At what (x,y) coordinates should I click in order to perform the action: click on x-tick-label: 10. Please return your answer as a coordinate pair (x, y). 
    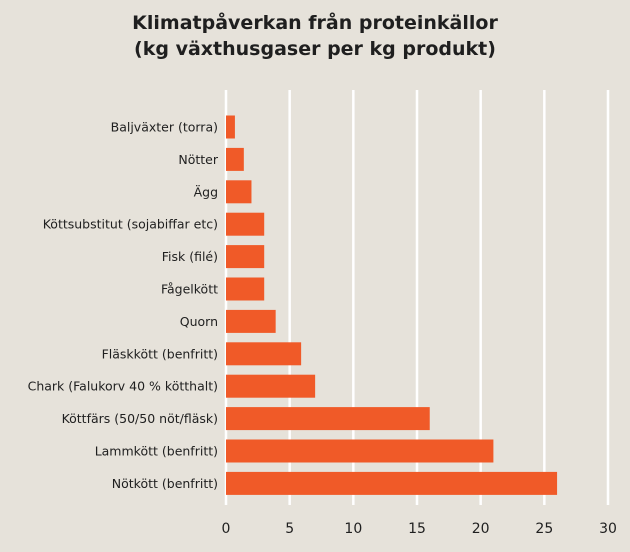
    Looking at the image, I should click on (353, 529).